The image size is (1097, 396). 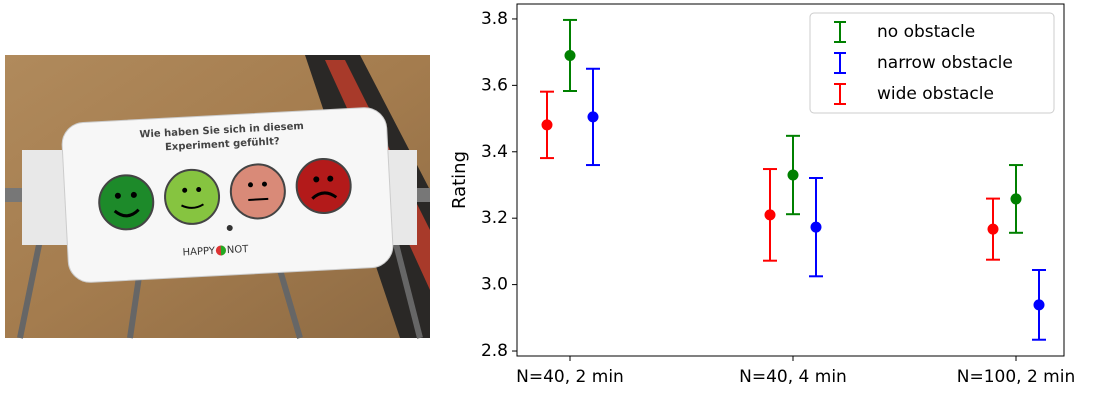 What do you see at coordinates (494, 351) in the screenshot?
I see `y-tick-label: 2.8` at bounding box center [494, 351].